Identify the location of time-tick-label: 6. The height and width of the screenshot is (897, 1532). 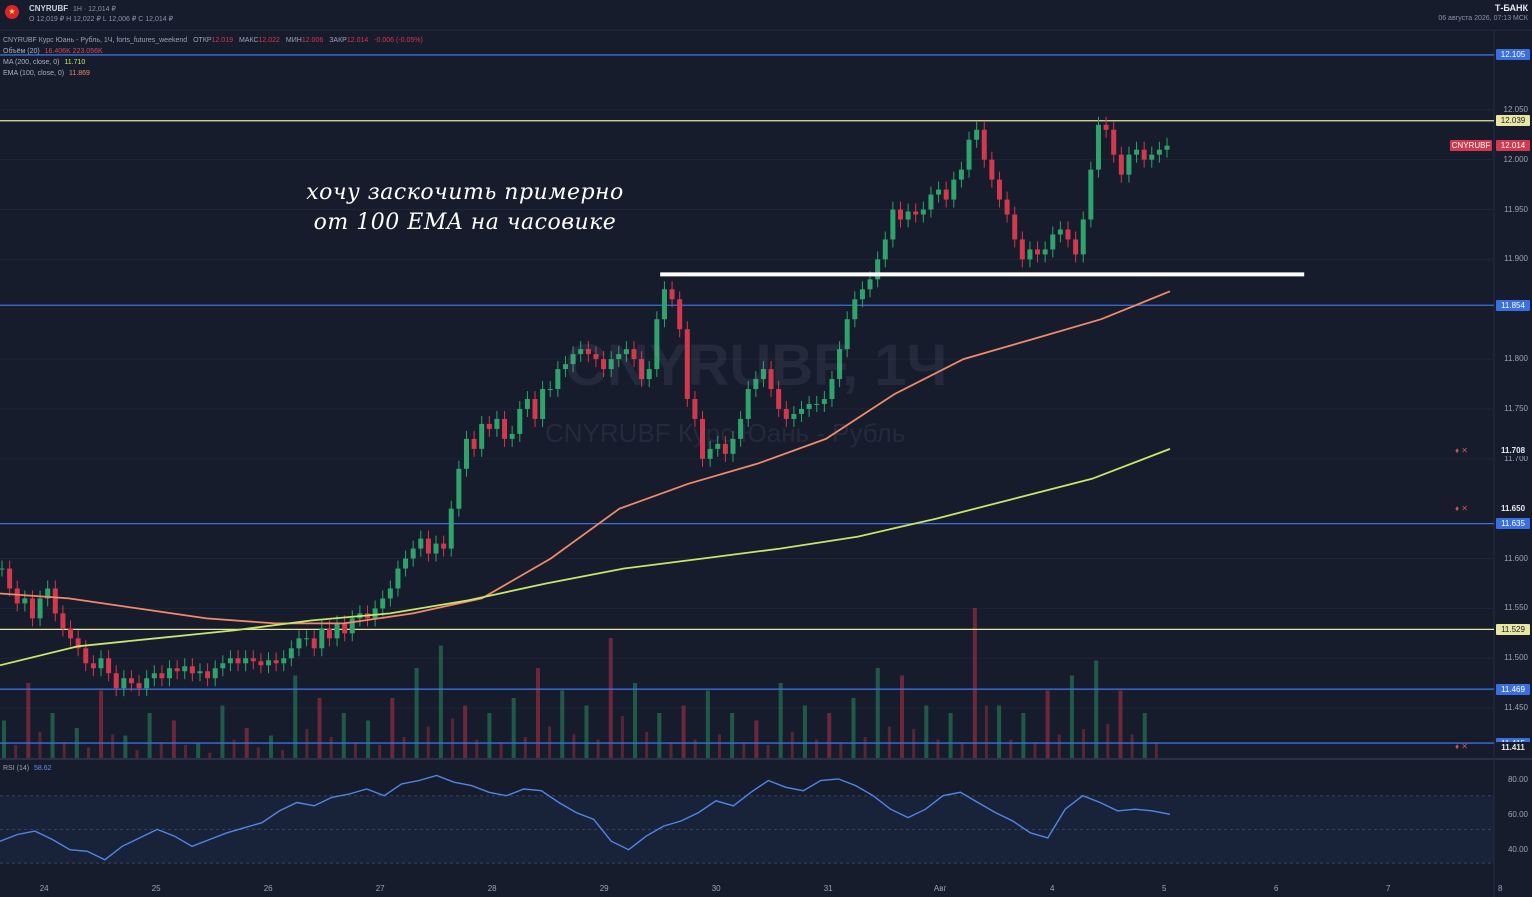
(1276, 888).